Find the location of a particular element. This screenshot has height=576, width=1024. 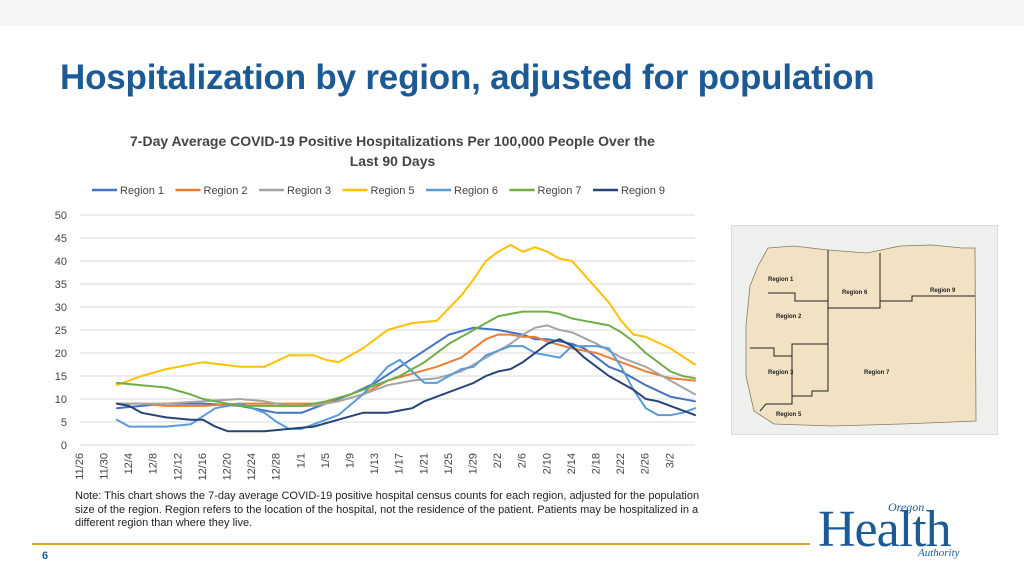

oregon-health-authority-logo: Oregon Health Authority is located at coordinates (898, 530).